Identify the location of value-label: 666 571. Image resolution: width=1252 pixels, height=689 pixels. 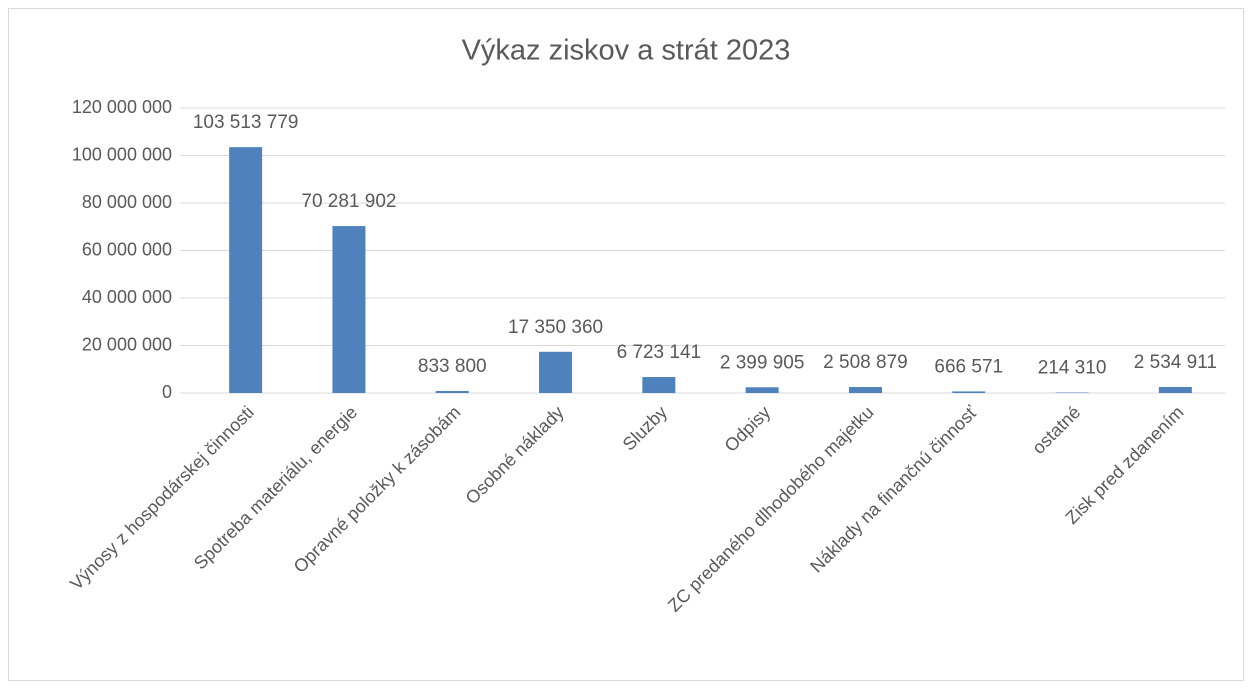
(968, 366).